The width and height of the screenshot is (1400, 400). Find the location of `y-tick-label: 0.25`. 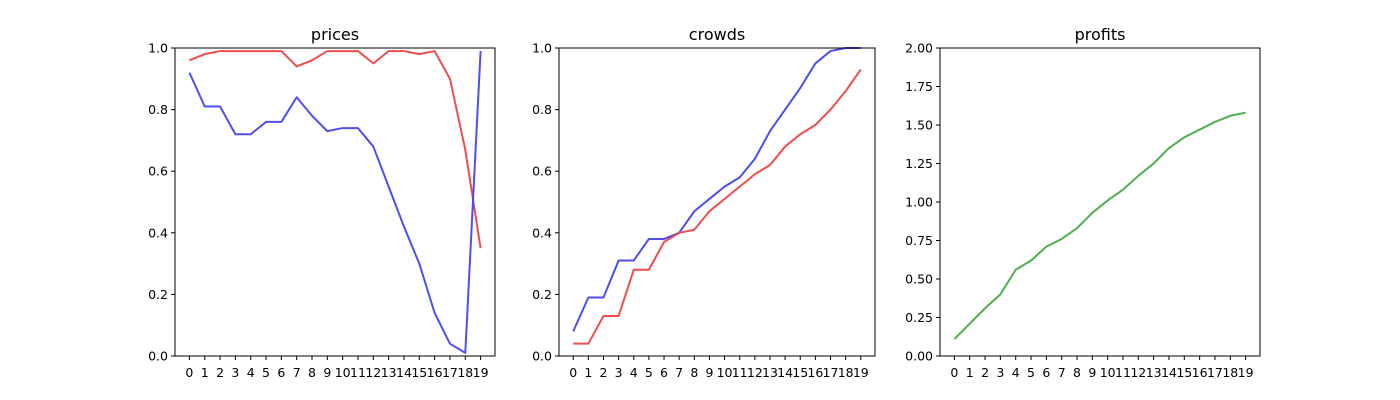

y-tick-label: 0.25 is located at coordinates (919, 317).